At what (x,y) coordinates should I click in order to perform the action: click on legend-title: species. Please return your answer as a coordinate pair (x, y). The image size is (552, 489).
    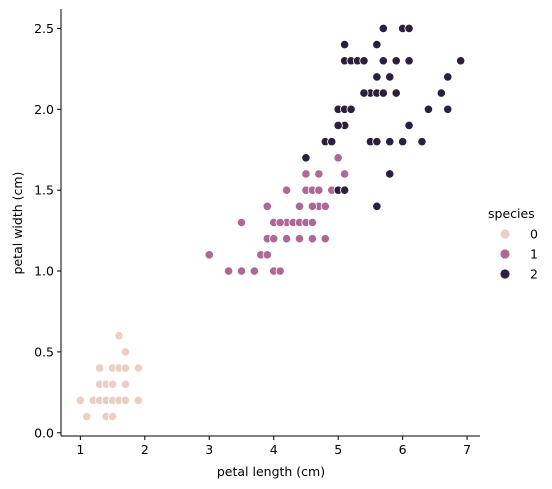
    Looking at the image, I should click on (511, 213).